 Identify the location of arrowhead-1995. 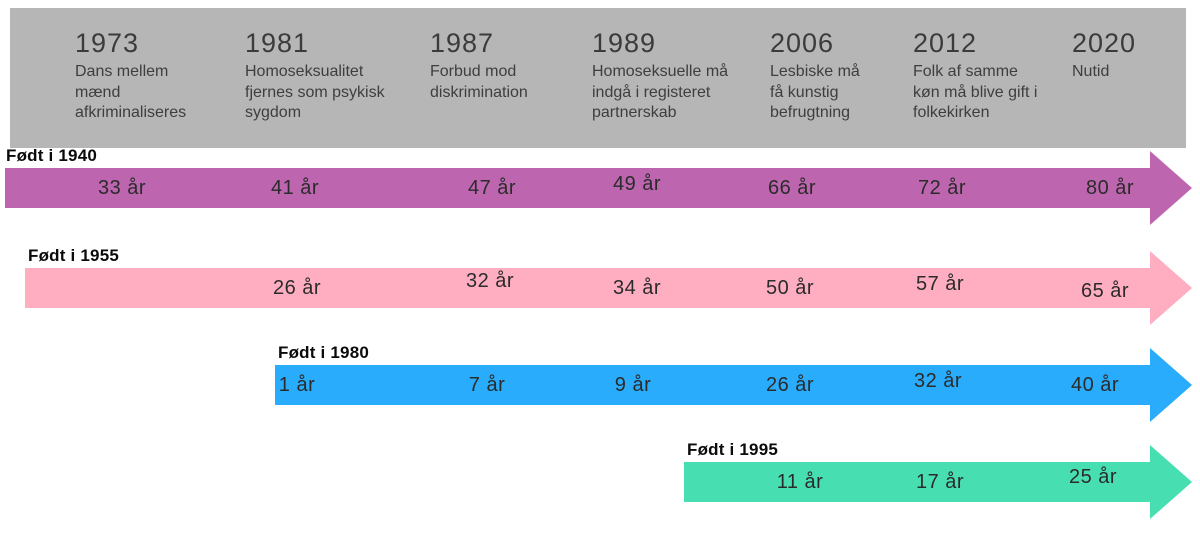
(1171, 482).